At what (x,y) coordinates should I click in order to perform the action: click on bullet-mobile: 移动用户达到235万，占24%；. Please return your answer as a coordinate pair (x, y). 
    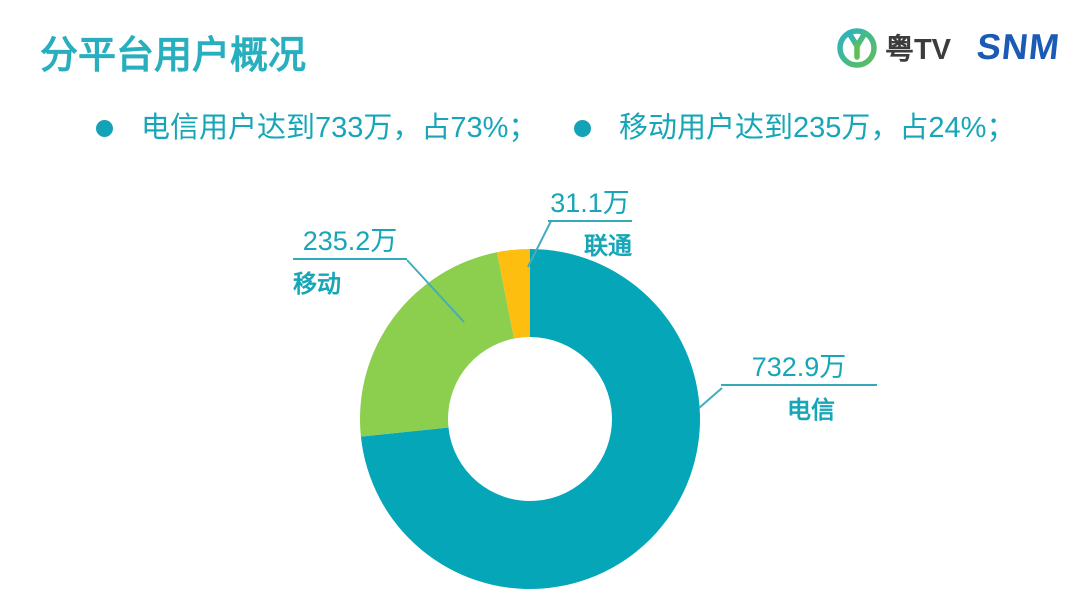
    Looking at the image, I should click on (794, 128).